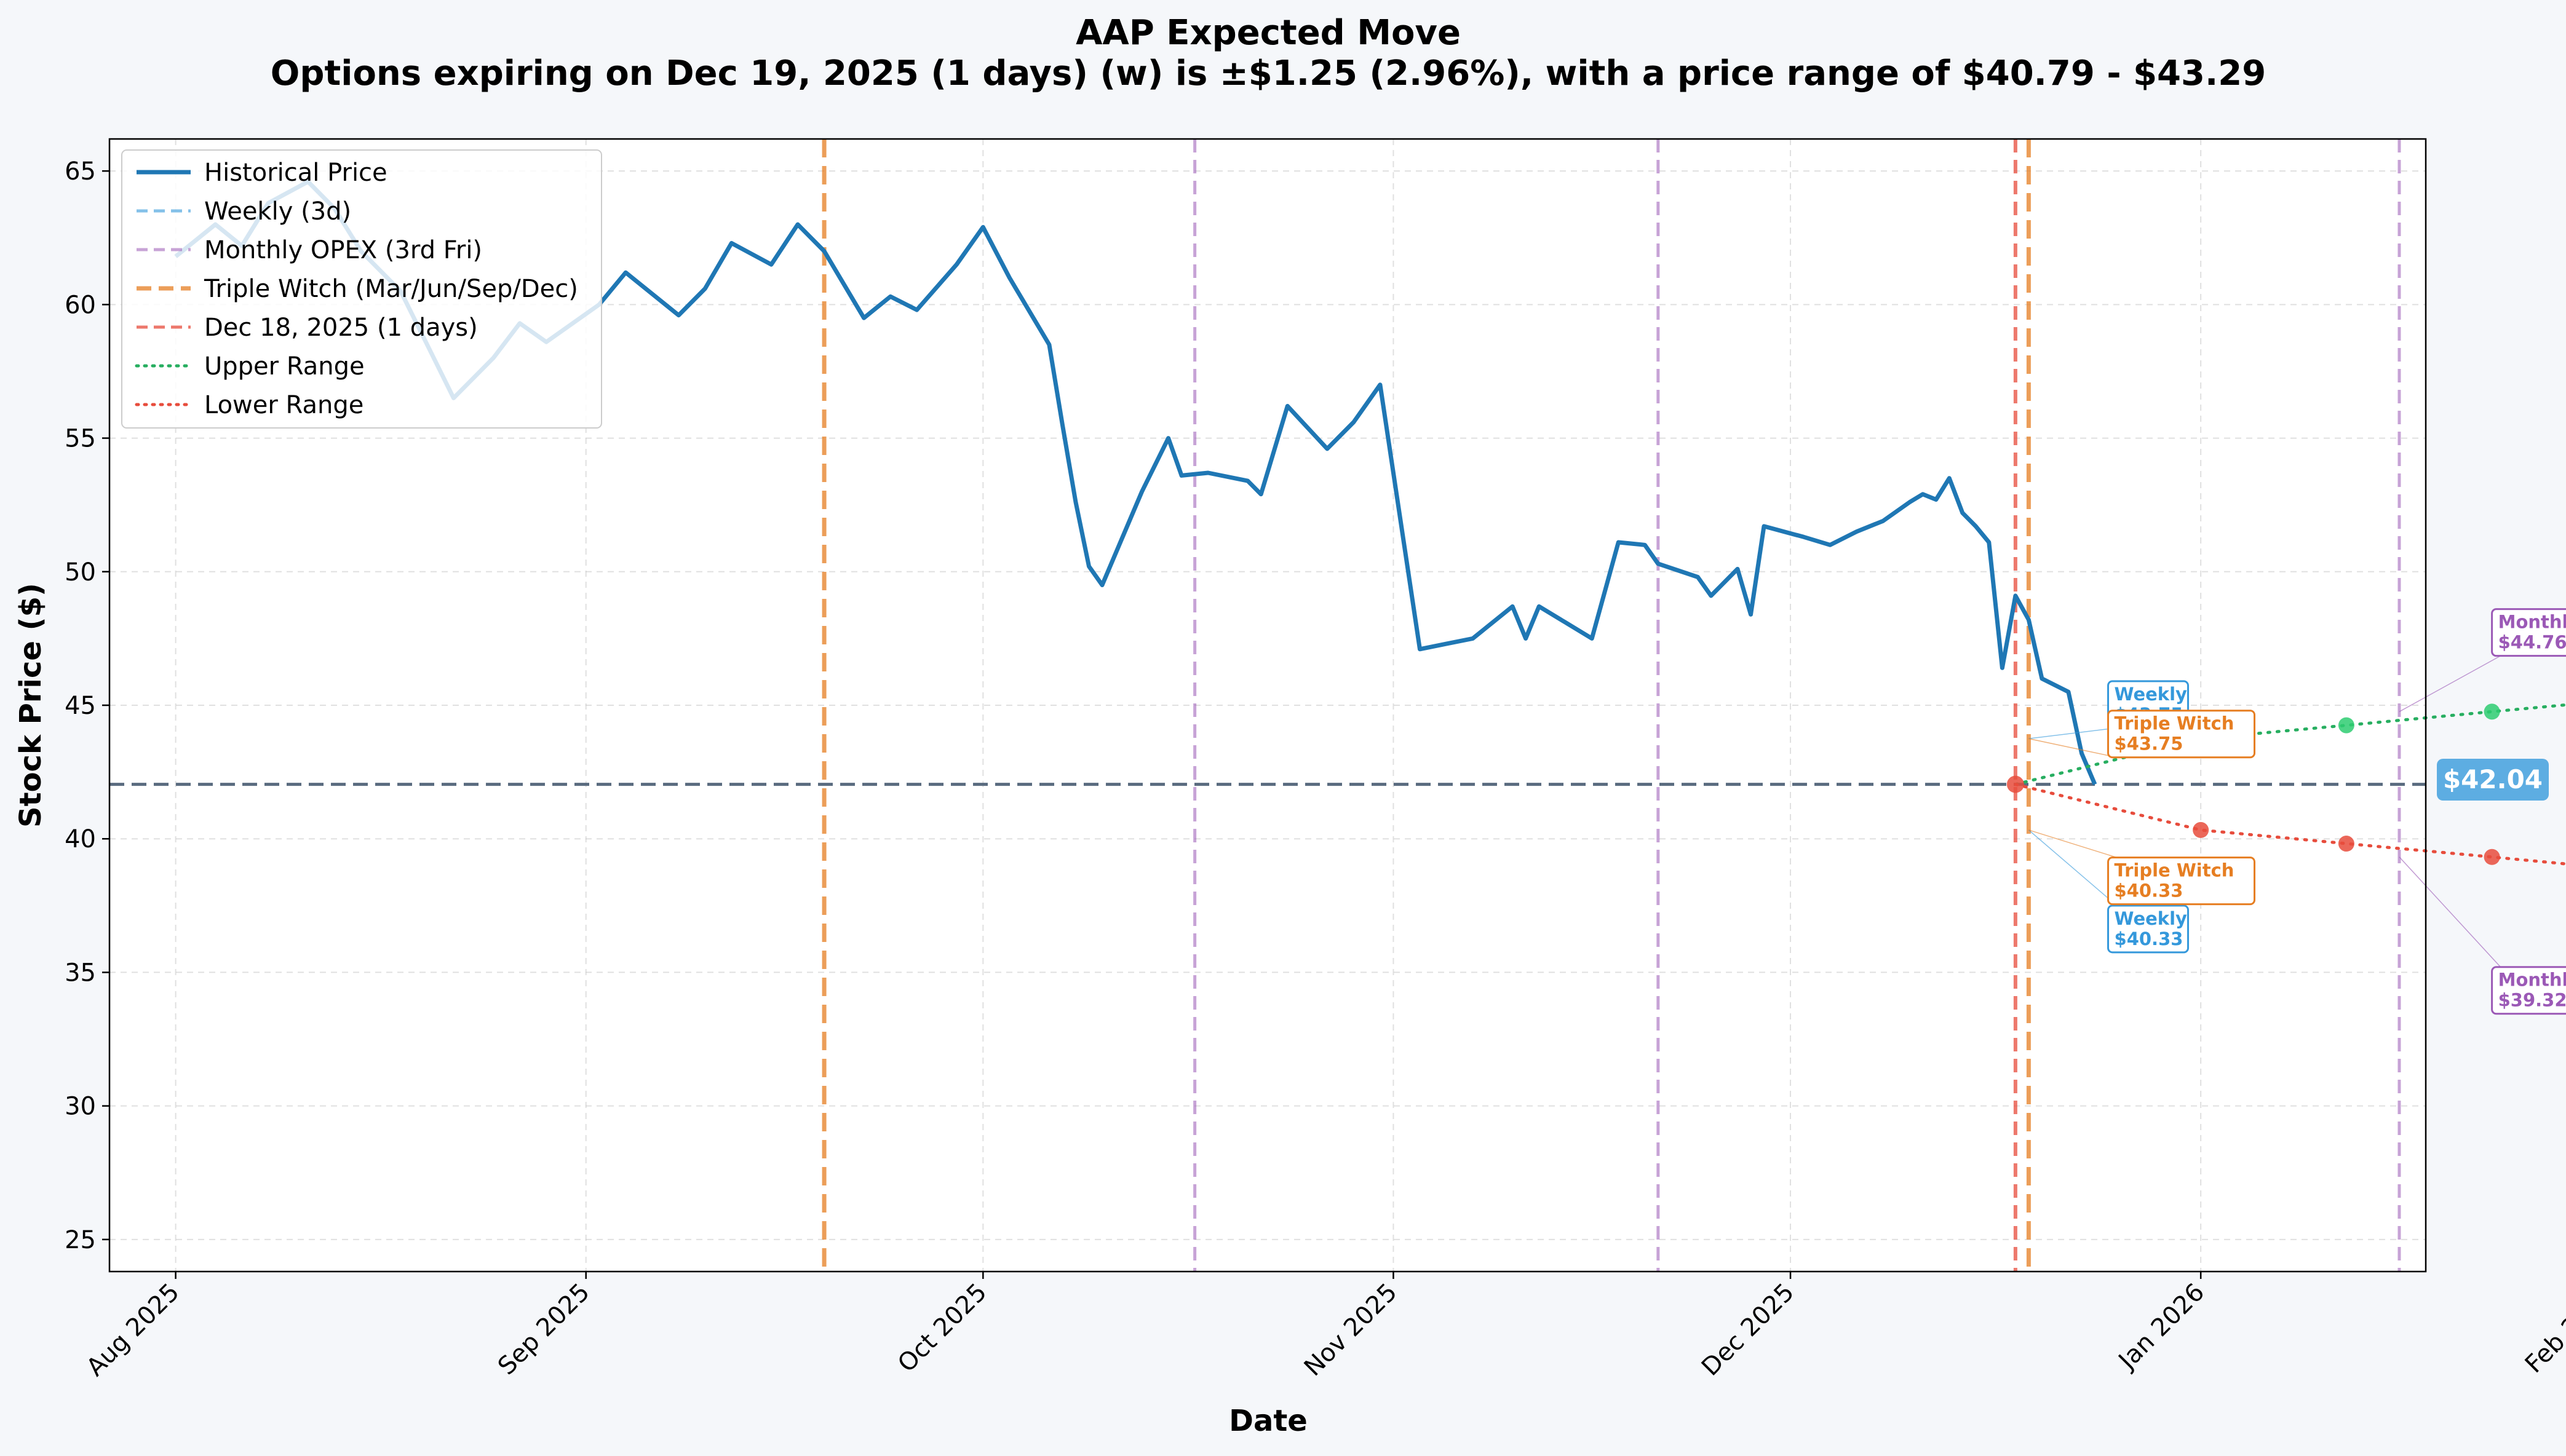 The image size is (2566, 1456). Describe the element at coordinates (1351, 1330) in the screenshot. I see `x-tick-label: Nov 2025` at that location.